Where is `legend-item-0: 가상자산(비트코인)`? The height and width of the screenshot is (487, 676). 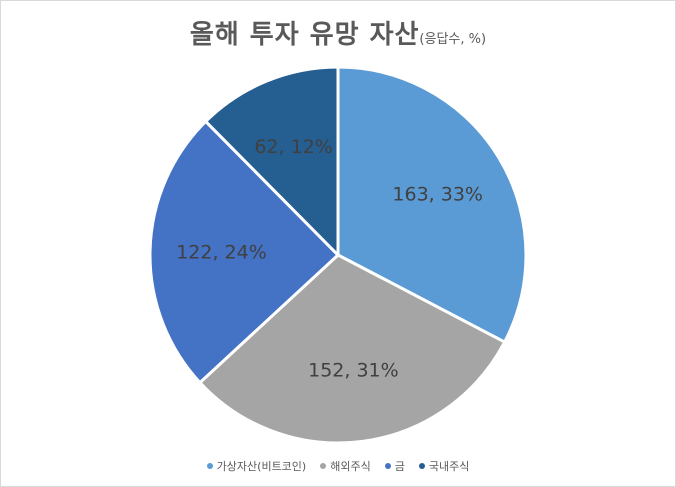
legend-item-0: 가상자산(비트코인) is located at coordinates (256, 466).